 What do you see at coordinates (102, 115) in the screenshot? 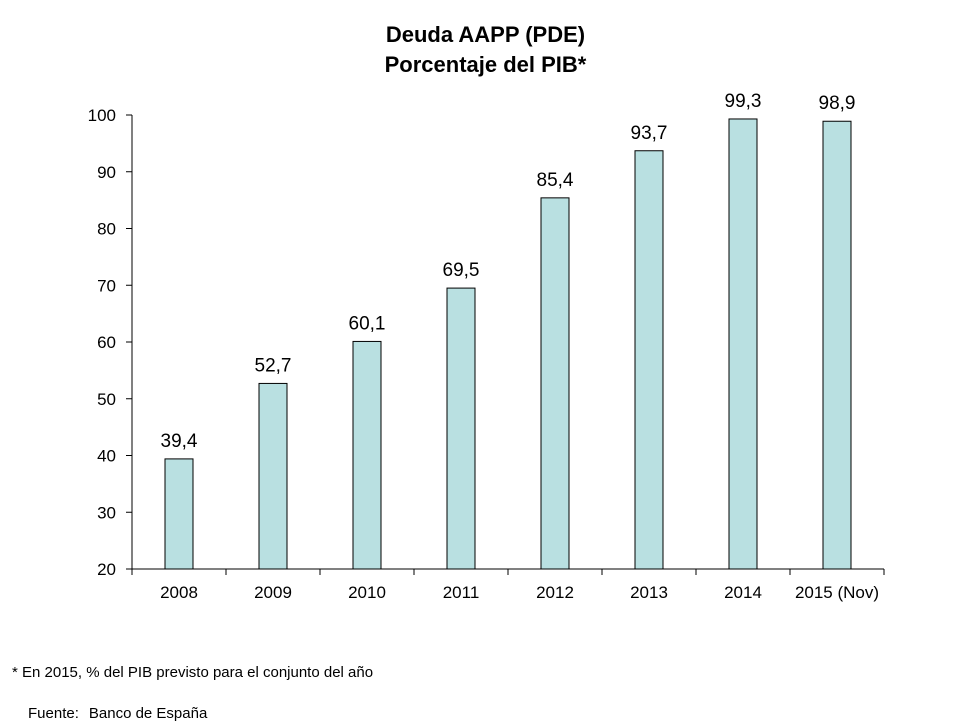
I see `y-tick-label: 100` at bounding box center [102, 115].